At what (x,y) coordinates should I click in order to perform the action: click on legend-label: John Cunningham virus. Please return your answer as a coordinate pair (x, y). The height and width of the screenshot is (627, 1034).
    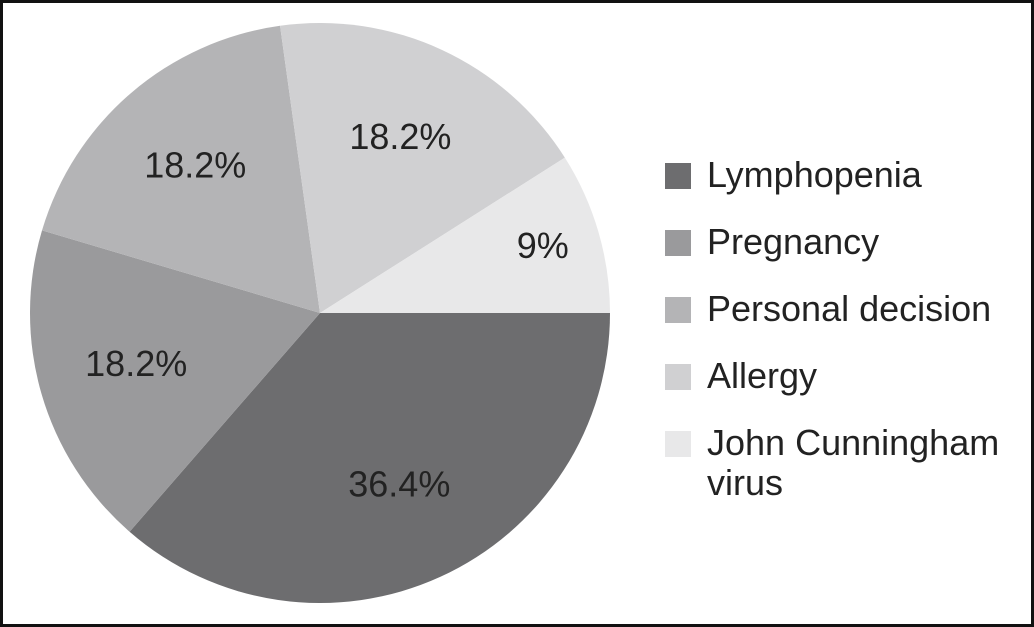
    Looking at the image, I should click on (853, 462).